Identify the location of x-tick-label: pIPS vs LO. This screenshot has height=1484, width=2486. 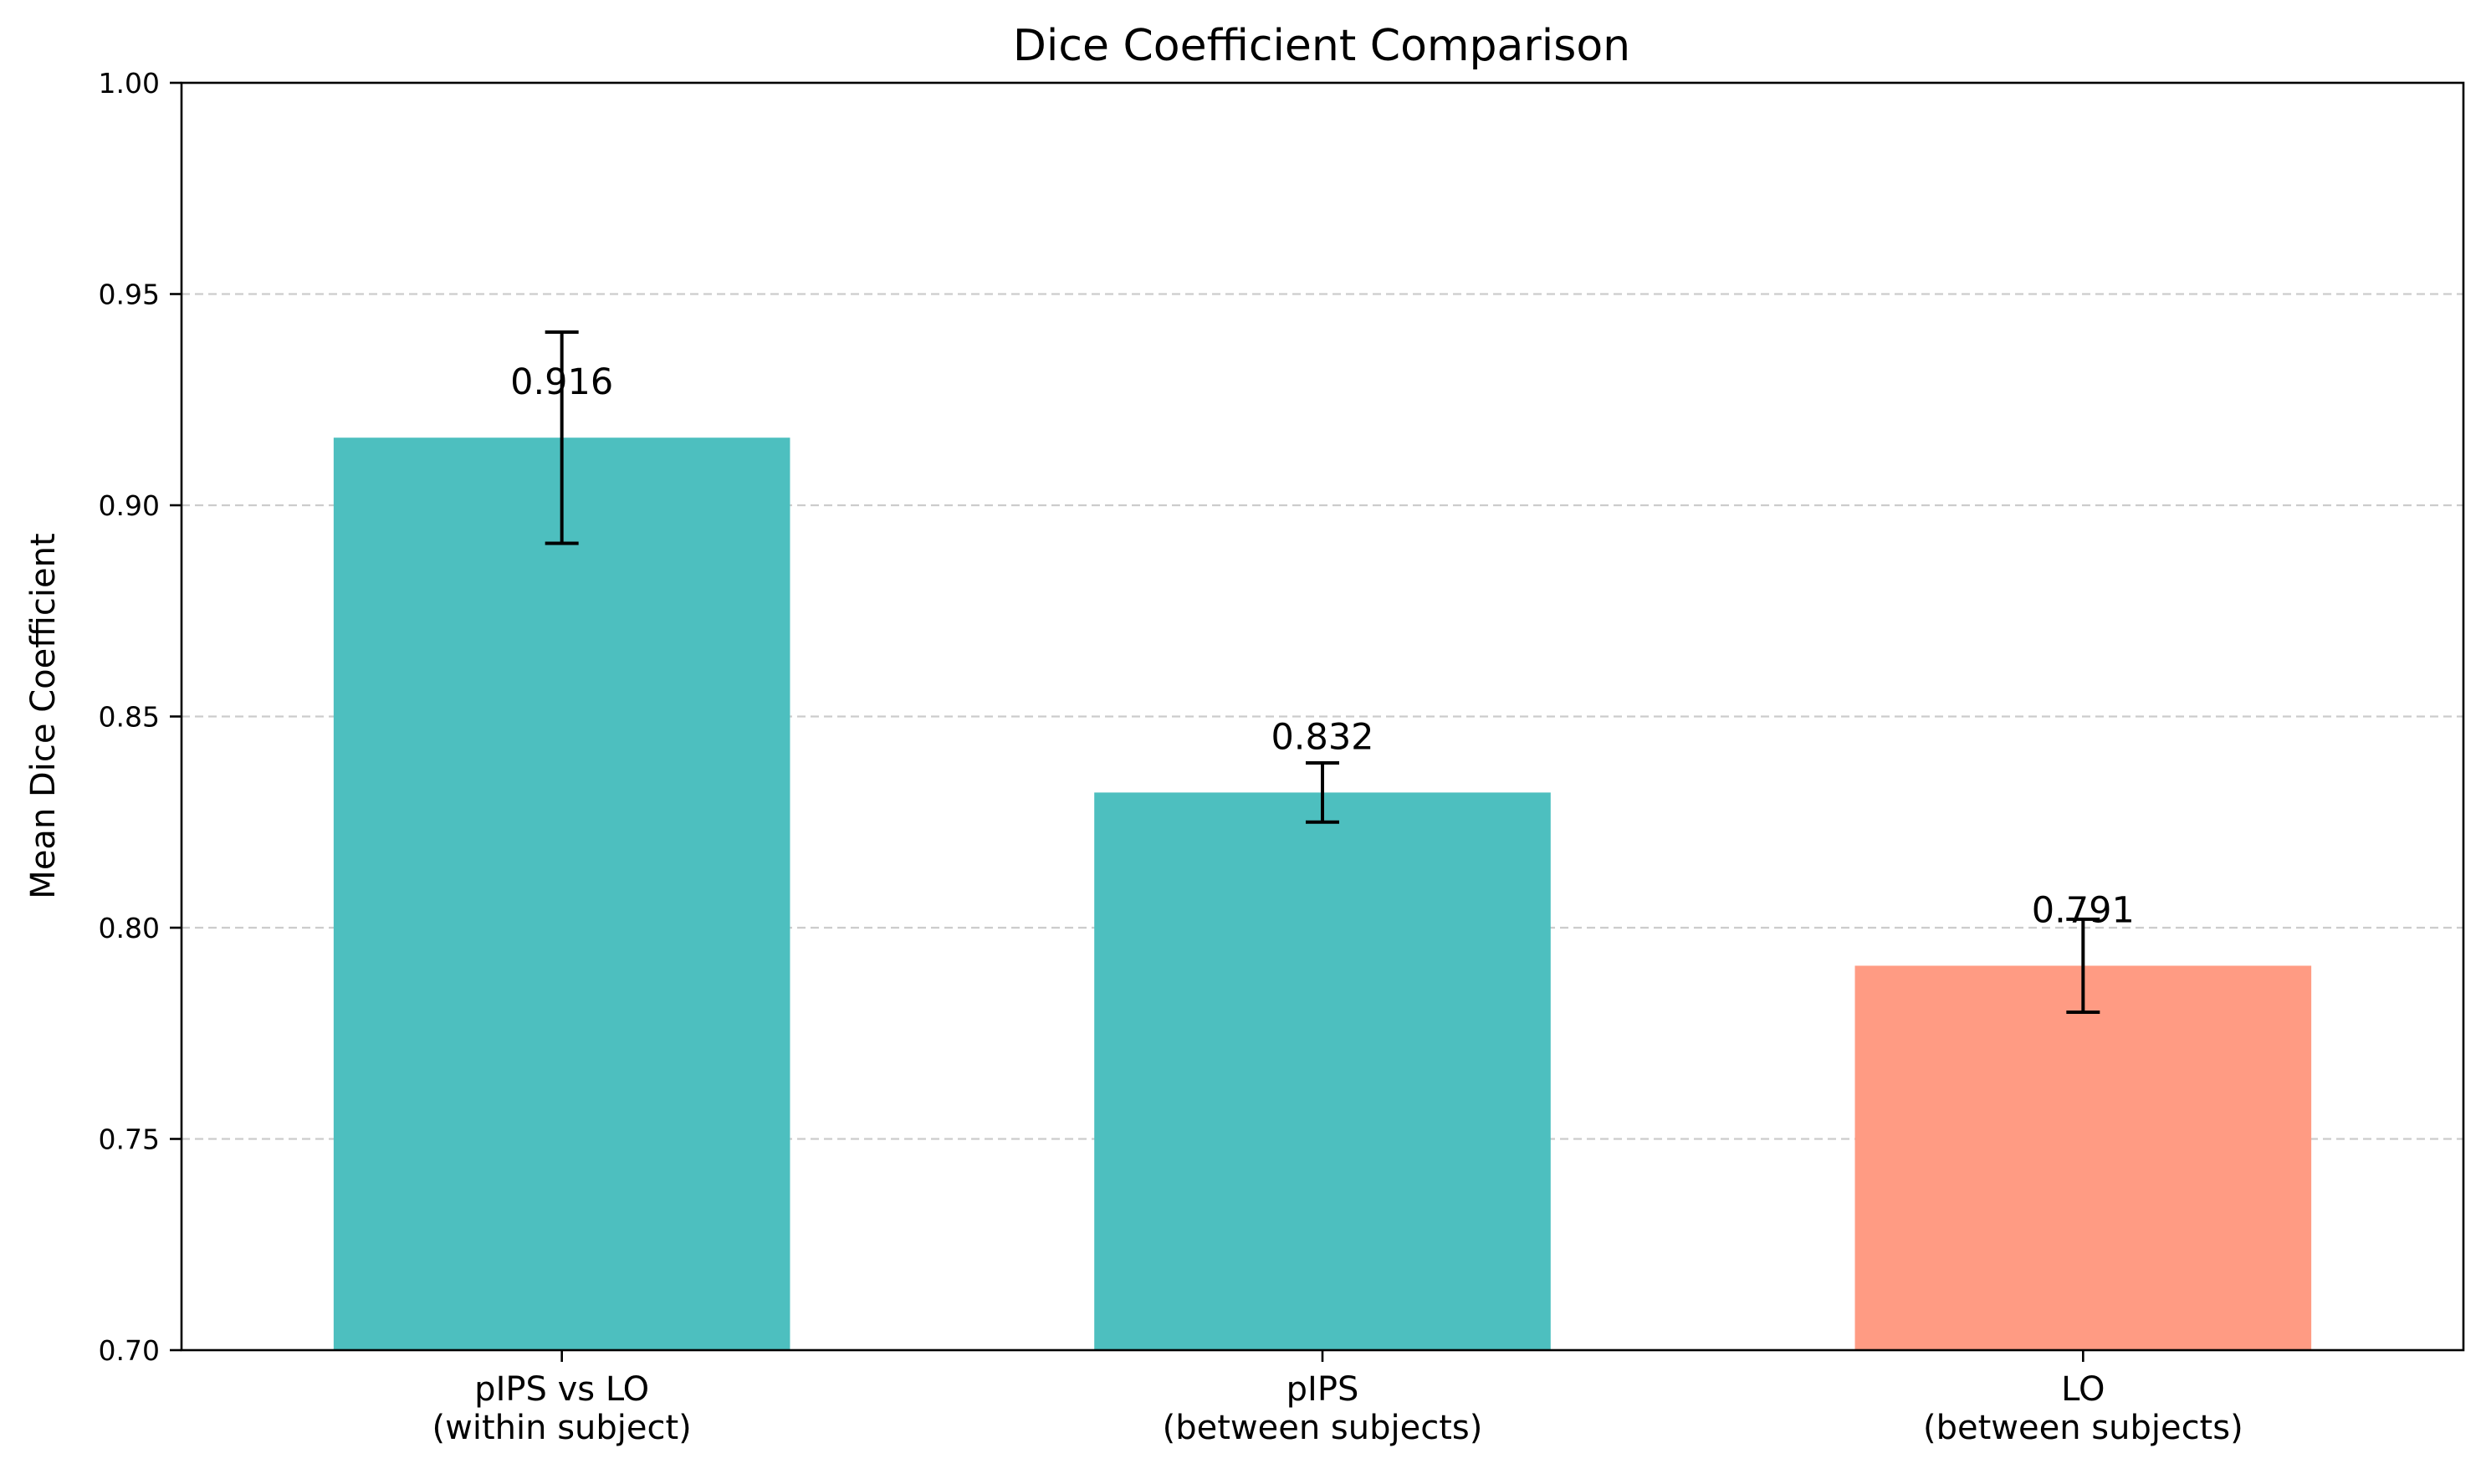
(561, 1389).